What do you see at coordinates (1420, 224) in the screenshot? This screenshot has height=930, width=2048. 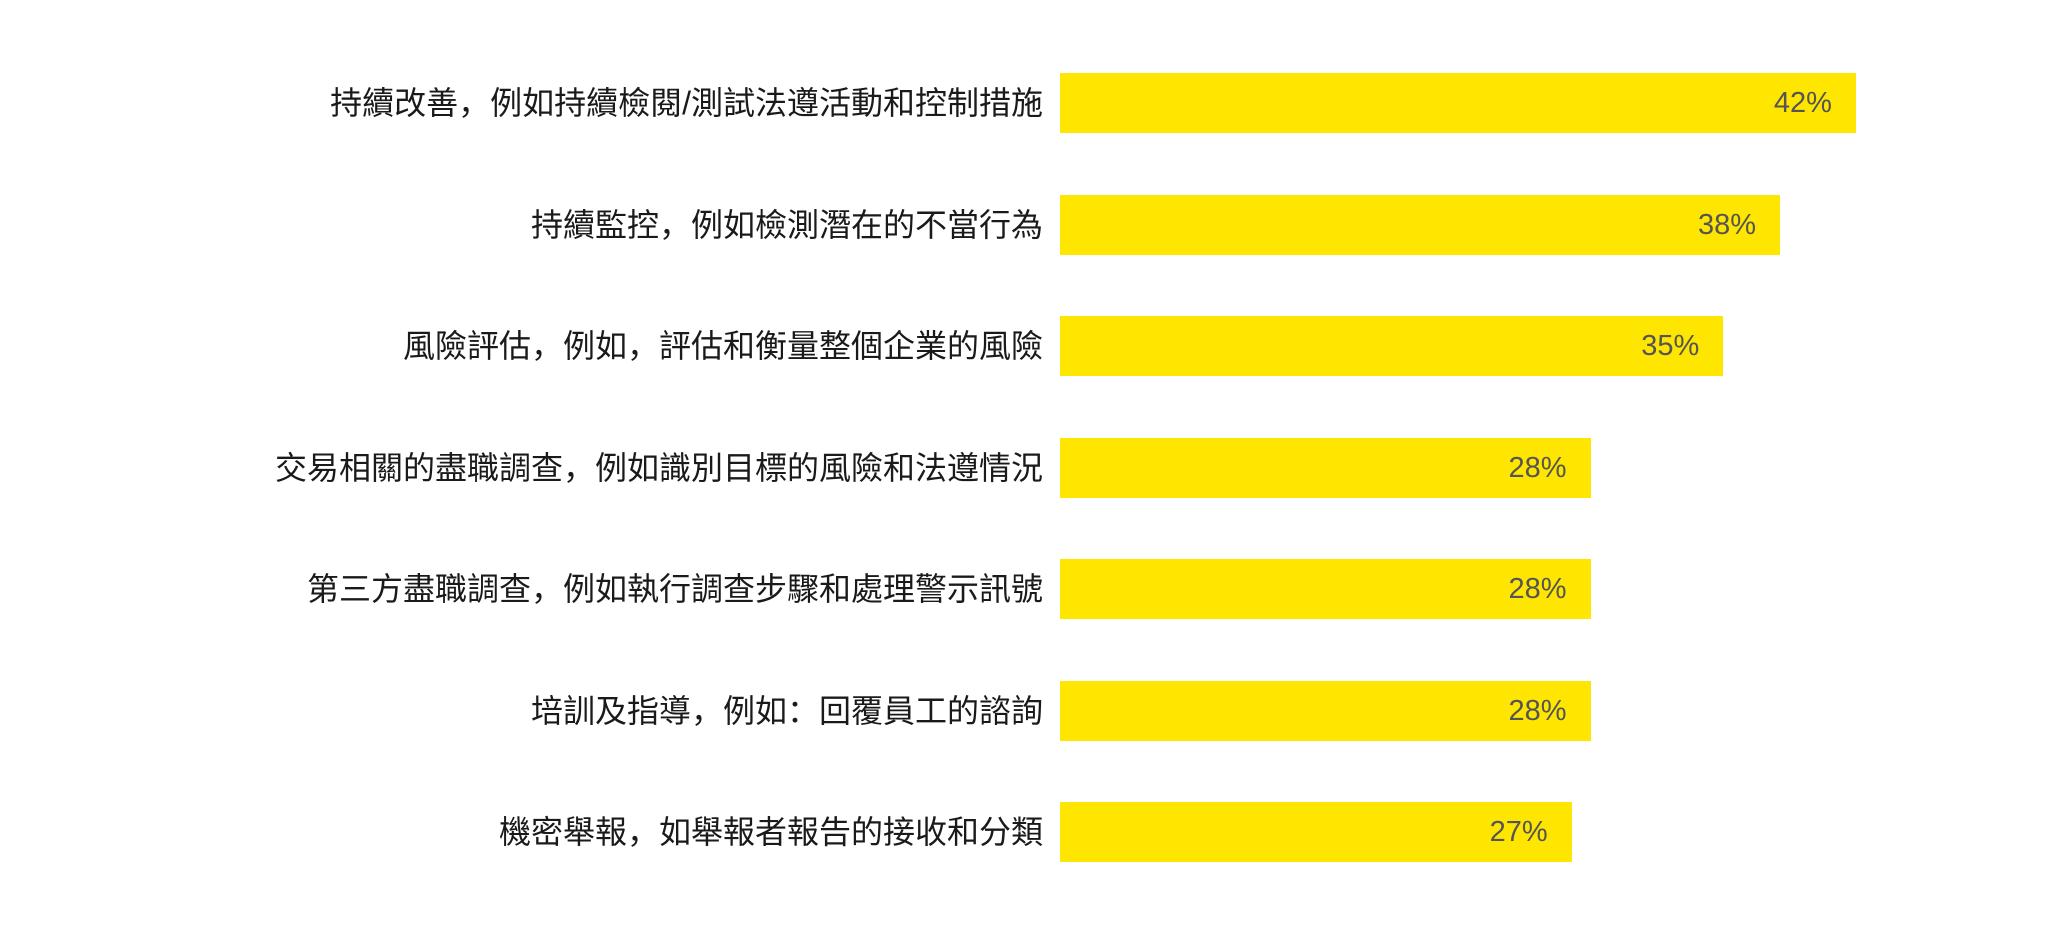 I see `bar: 38%` at bounding box center [1420, 224].